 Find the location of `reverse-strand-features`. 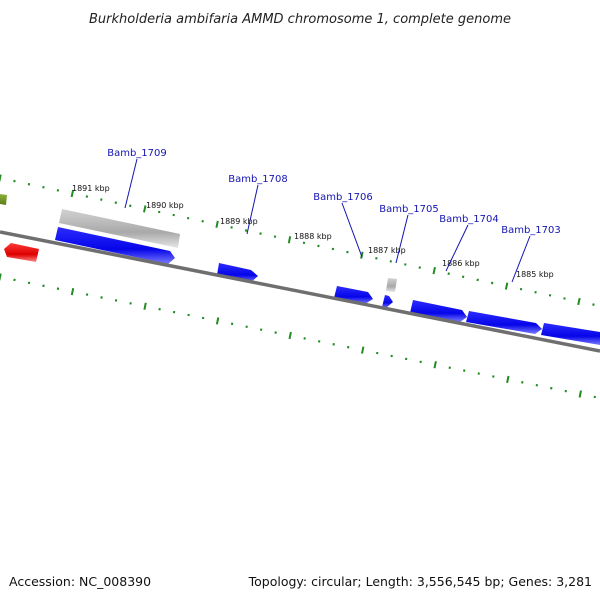

reverse-strand-features is located at coordinates (21, 252).